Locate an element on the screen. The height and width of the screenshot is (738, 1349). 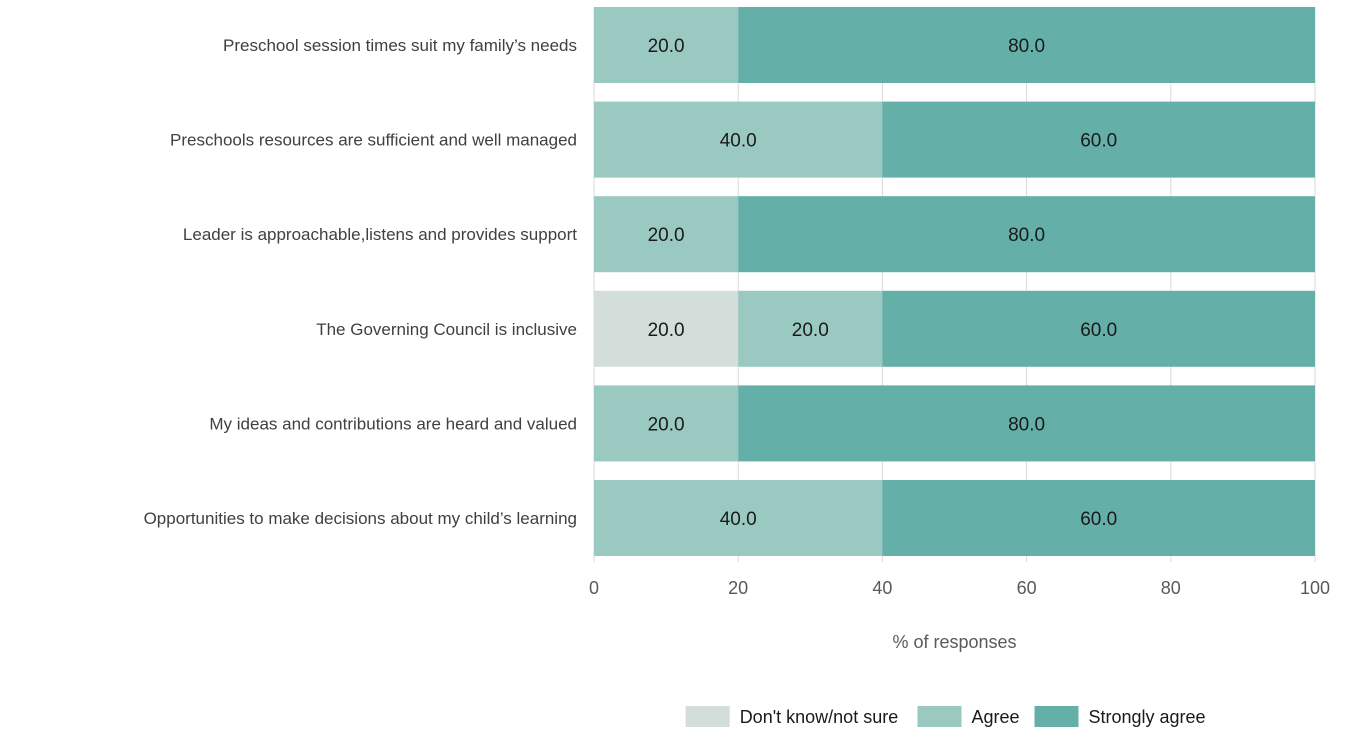
data-label-3-2: 60.0 is located at coordinates (1098, 330).